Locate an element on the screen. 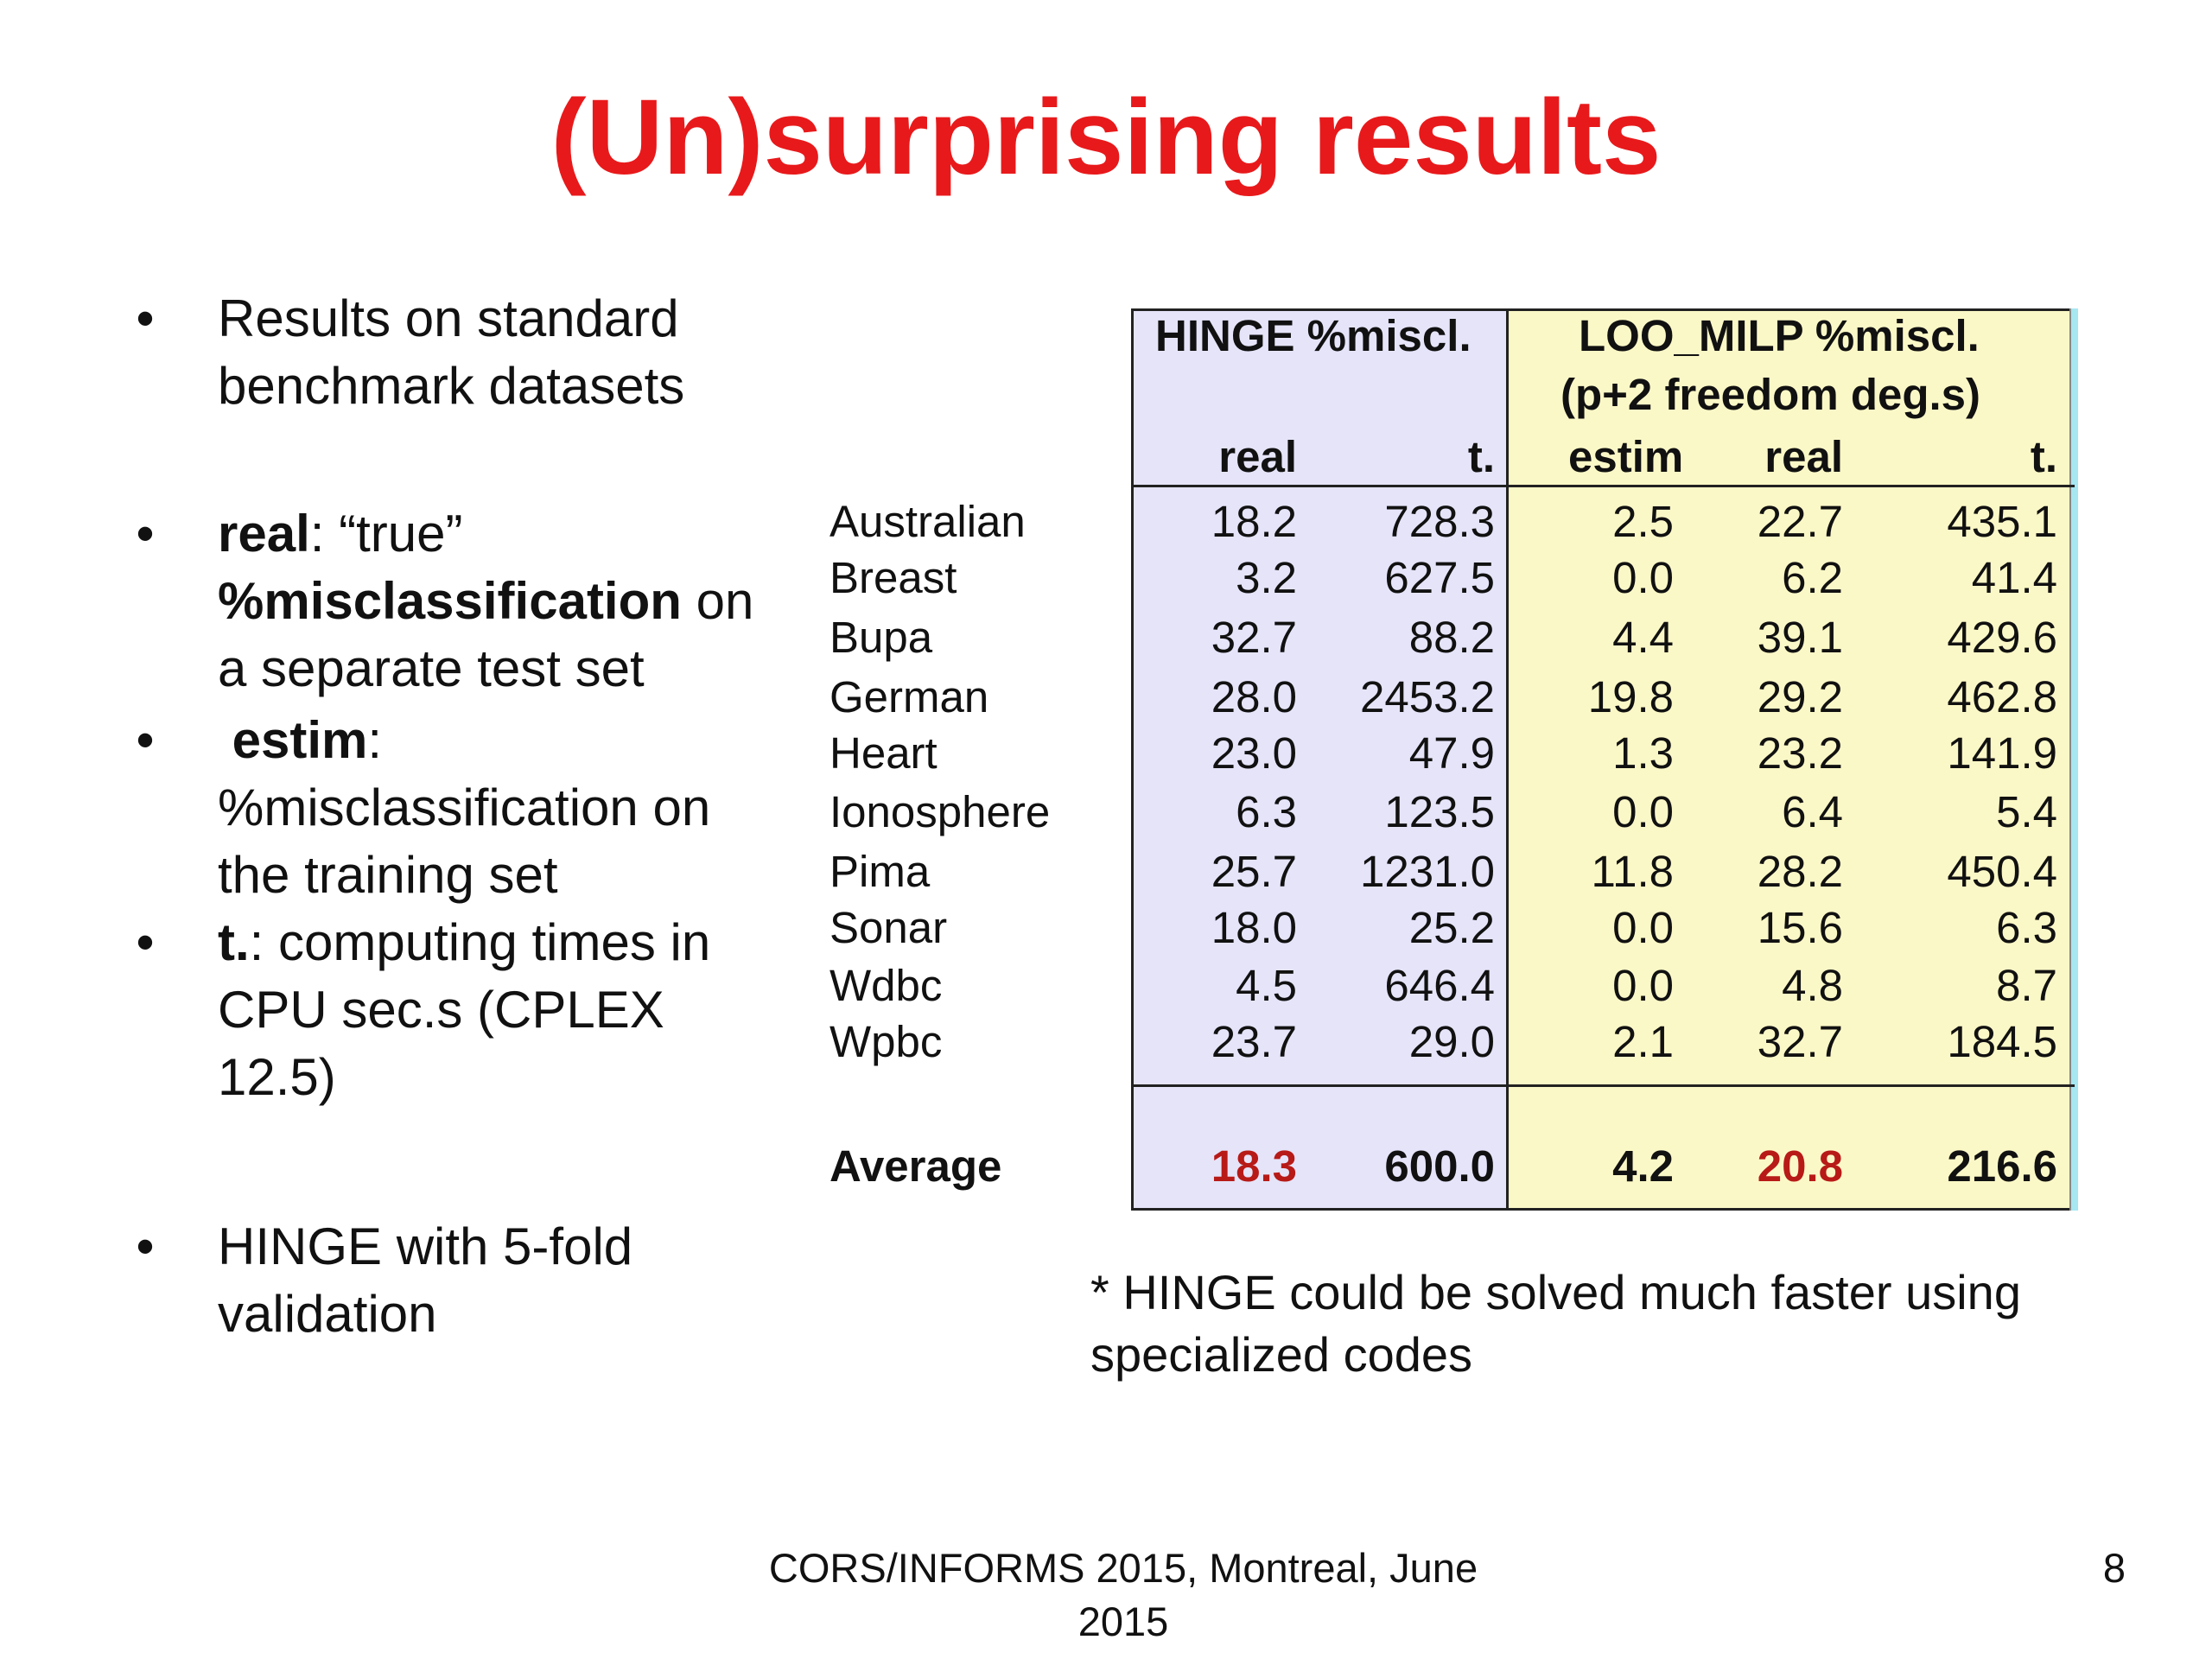 The height and width of the screenshot is (1659, 2212). bullet-term: %misclassification is located at coordinates (450, 601).